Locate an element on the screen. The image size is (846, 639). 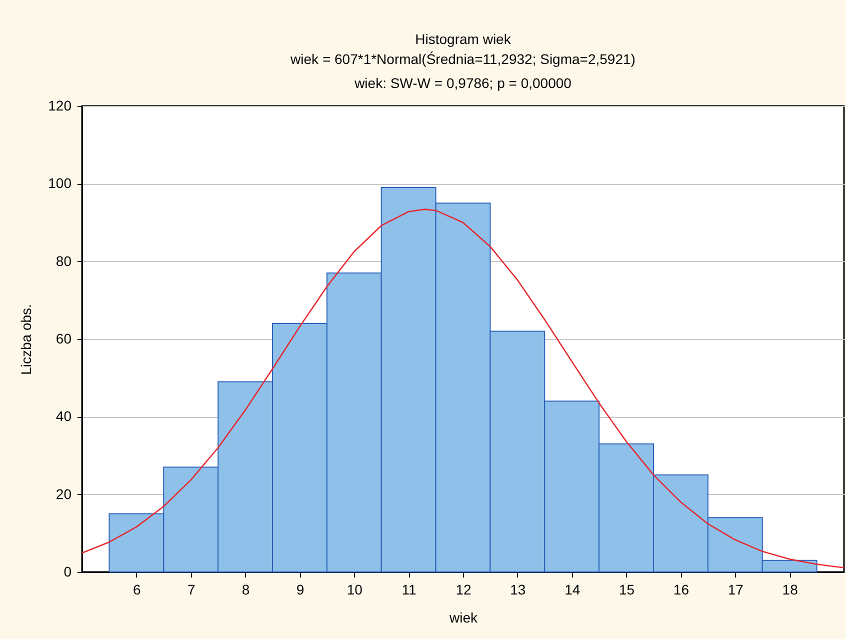
x-tick-label: 6 is located at coordinates (137, 590).